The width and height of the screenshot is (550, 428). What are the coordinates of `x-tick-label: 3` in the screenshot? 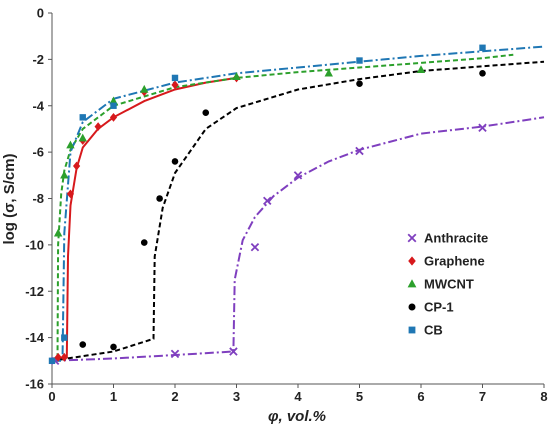 It's located at (236, 396).